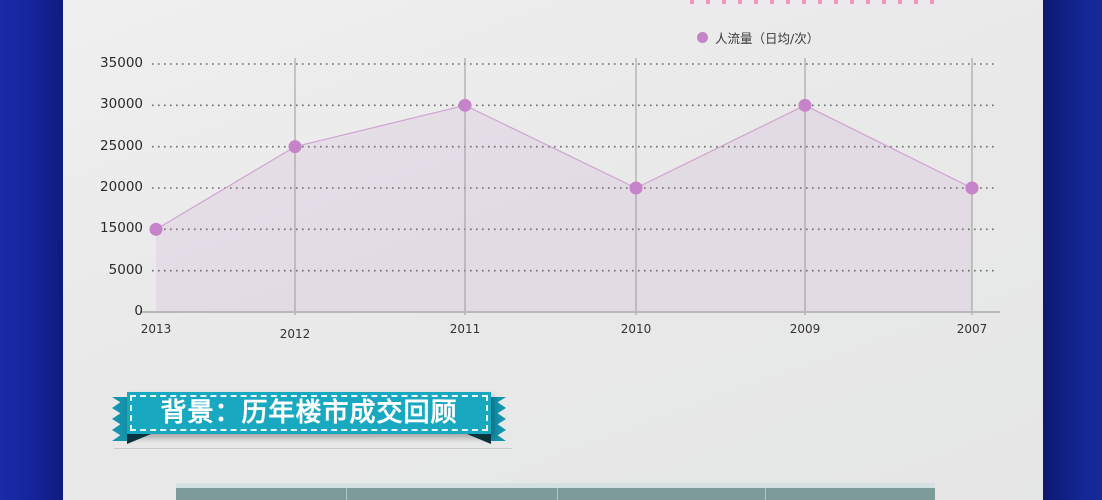  Describe the element at coordinates (295, 334) in the screenshot. I see `x-axis-tick-label: 2012` at that location.